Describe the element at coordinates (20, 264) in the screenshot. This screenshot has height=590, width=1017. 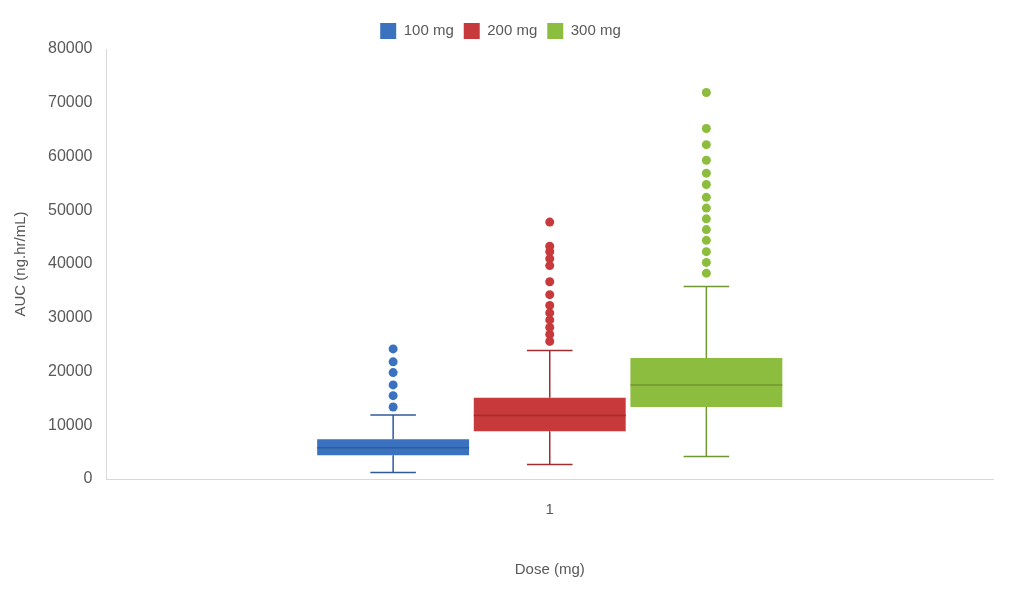
I see `y-axis-title: AUC (ng.hr/mL)` at that location.